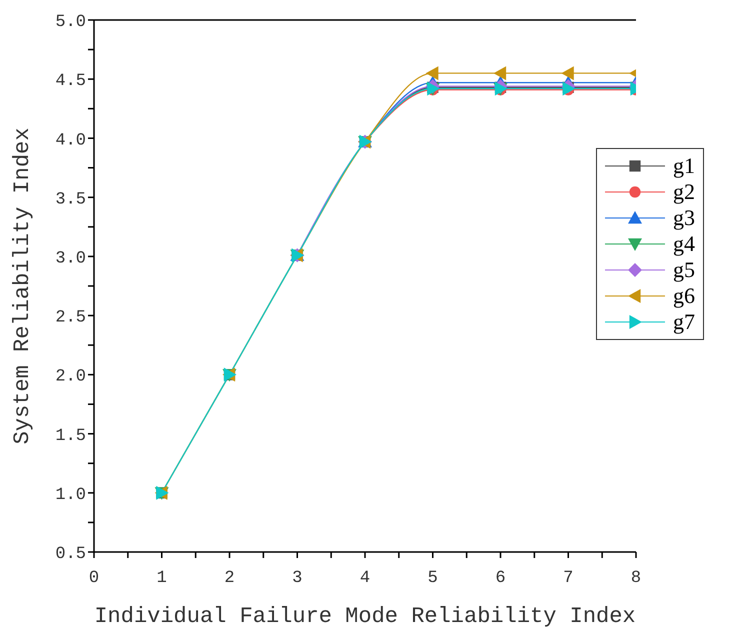  Describe the element at coordinates (229, 578) in the screenshot. I see `x-tick-label: 2` at that location.